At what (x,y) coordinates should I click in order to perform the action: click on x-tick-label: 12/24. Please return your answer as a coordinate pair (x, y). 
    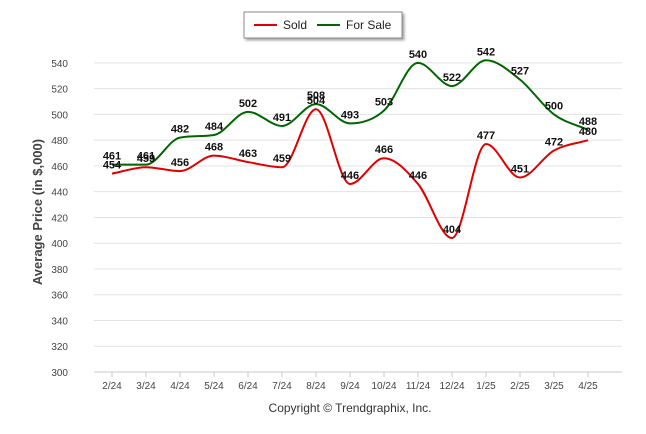
    Looking at the image, I should click on (451, 386).